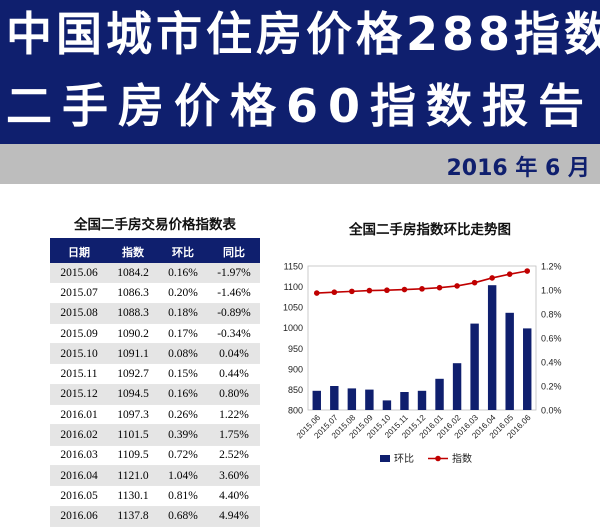 Image resolution: width=600 pixels, height=527 pixels. What do you see at coordinates (234, 496) in the screenshot?
I see `cell-yoy: 4.40%` at bounding box center [234, 496].